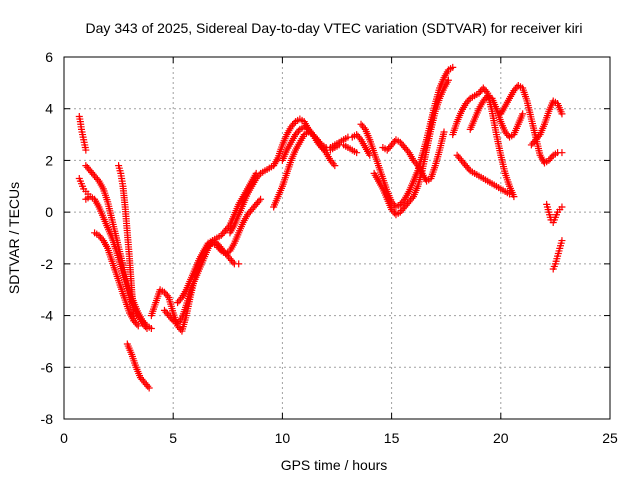 The width and height of the screenshot is (640, 480). Describe the element at coordinates (47, 316) in the screenshot. I see `y-tick-label: -4` at that location.